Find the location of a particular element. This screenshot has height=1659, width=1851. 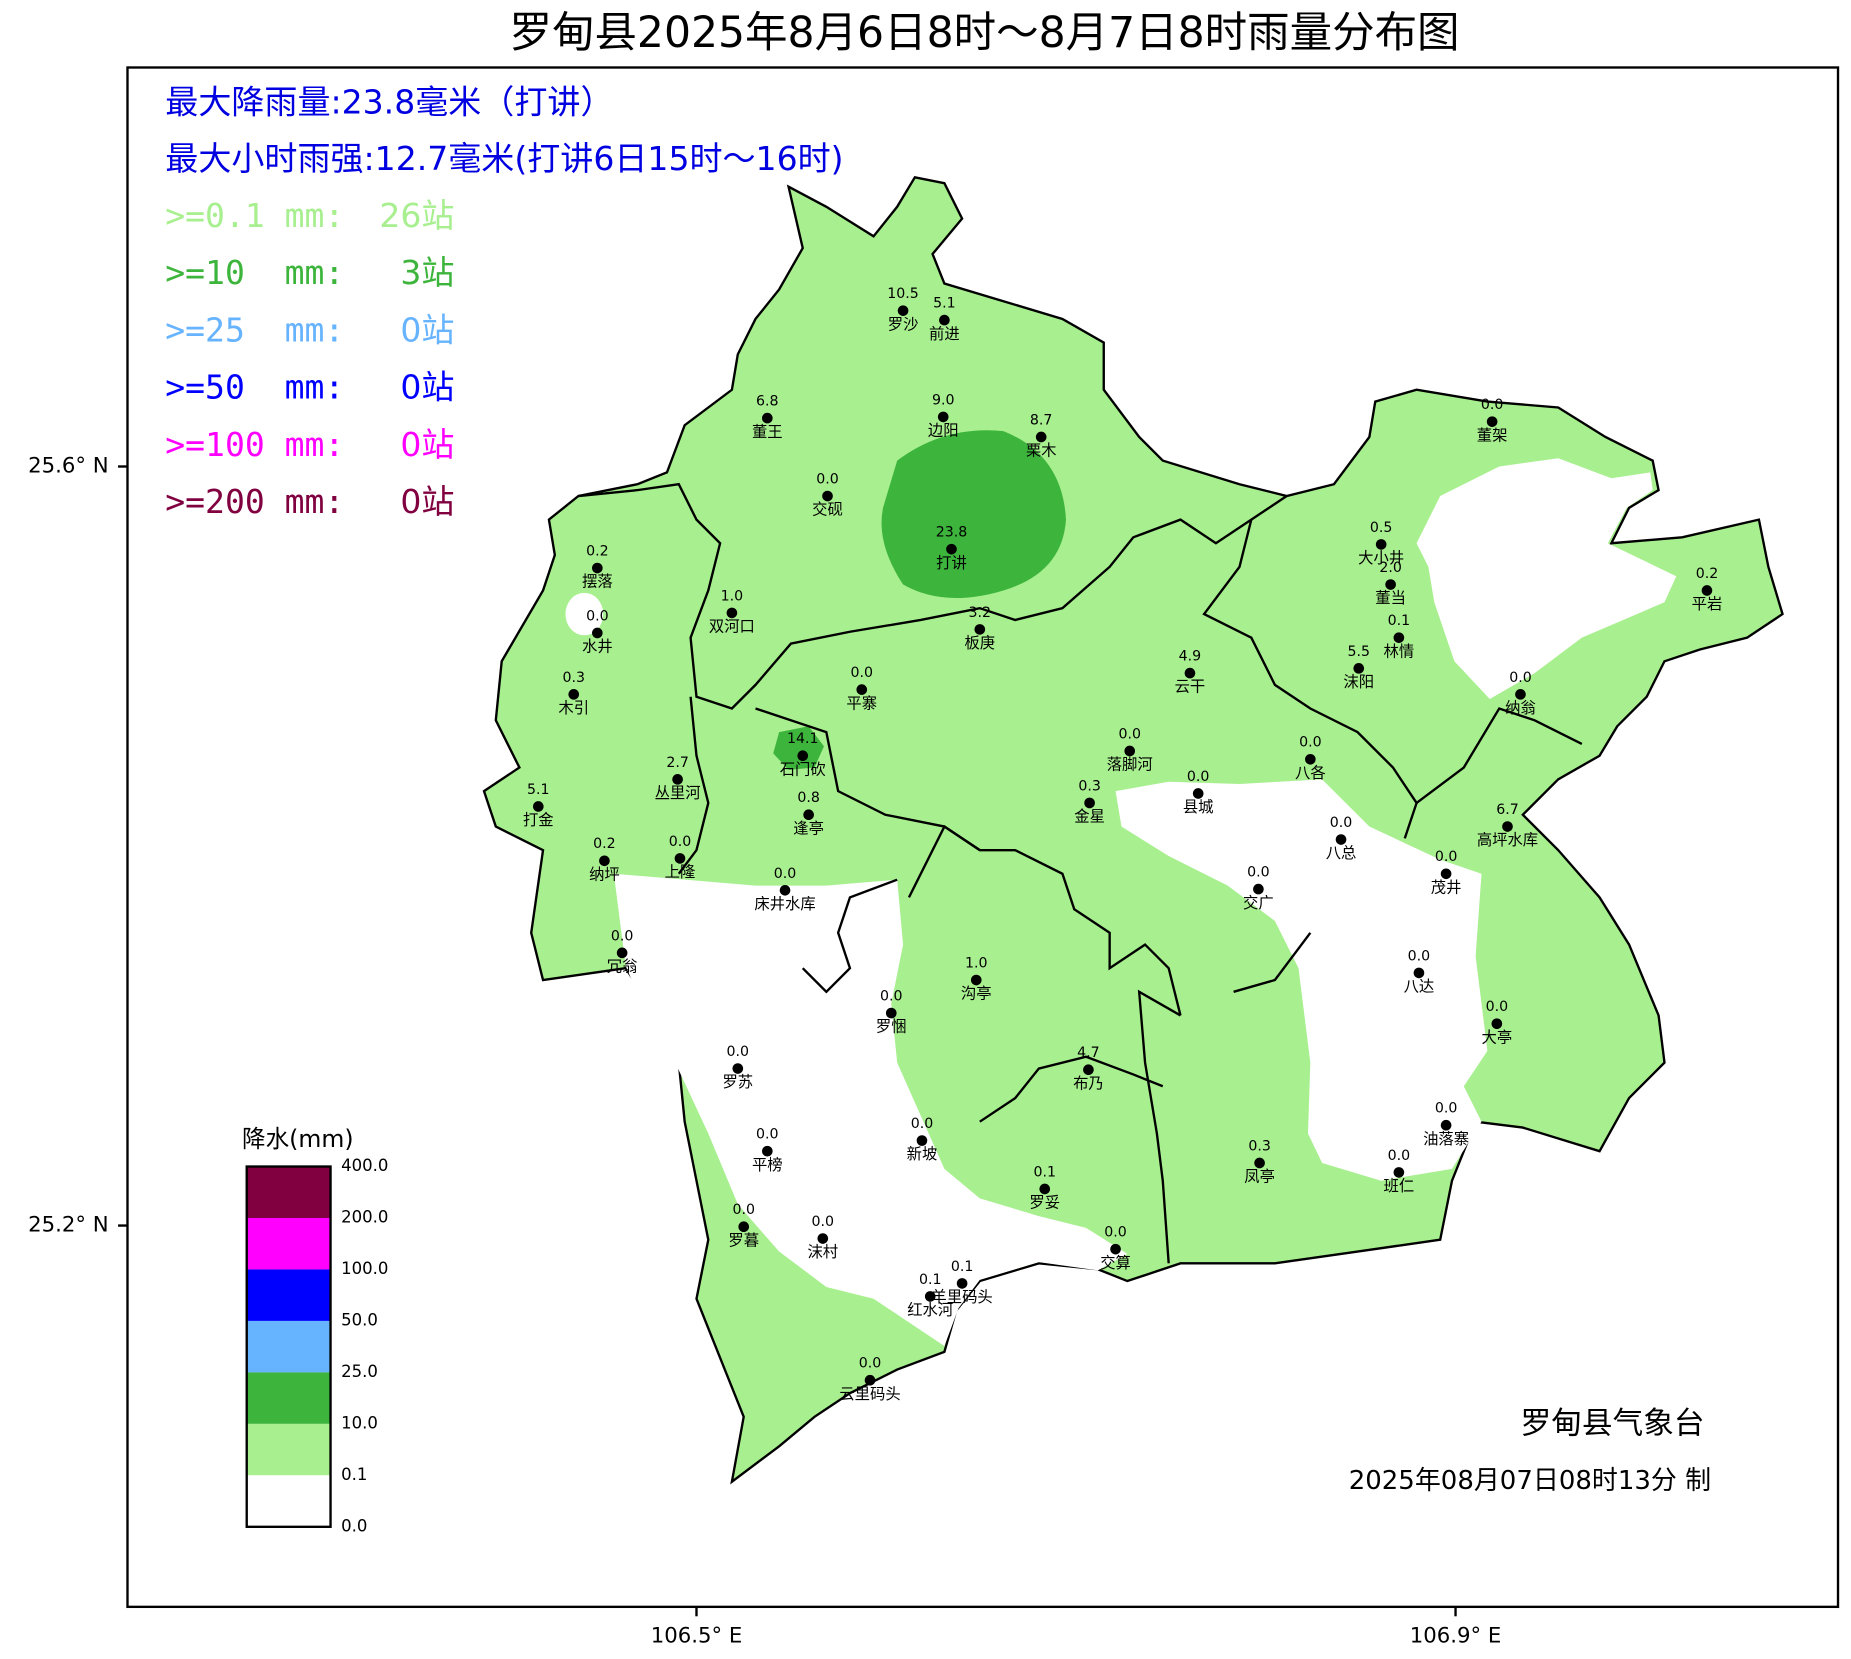

no-rain-area is located at coordinates (584, 614).